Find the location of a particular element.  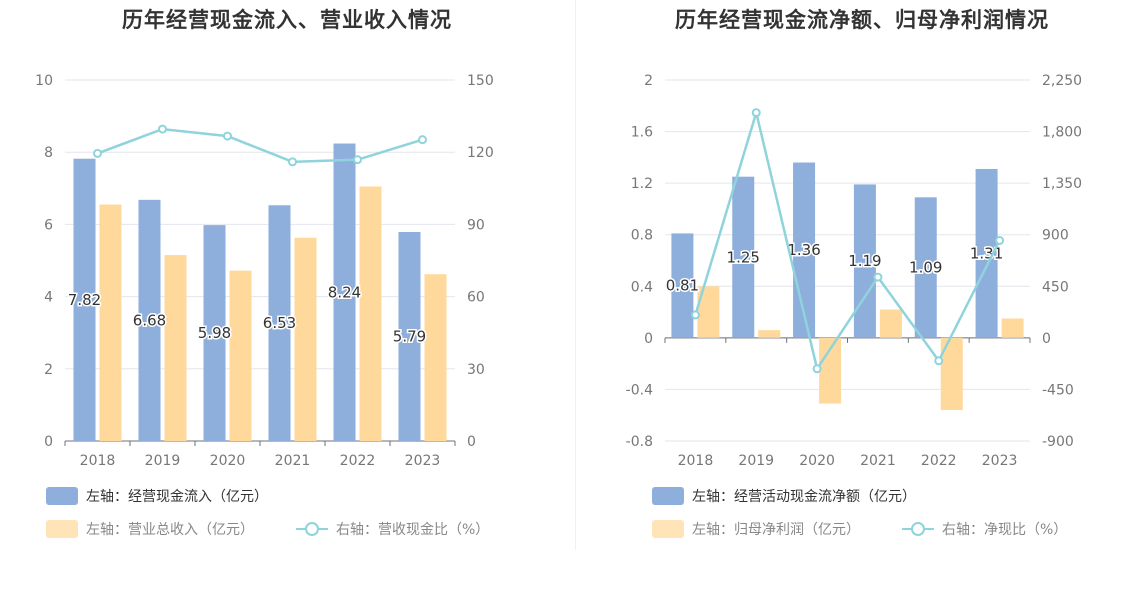

x-axis-category-label: 2023 is located at coordinates (423, 461).